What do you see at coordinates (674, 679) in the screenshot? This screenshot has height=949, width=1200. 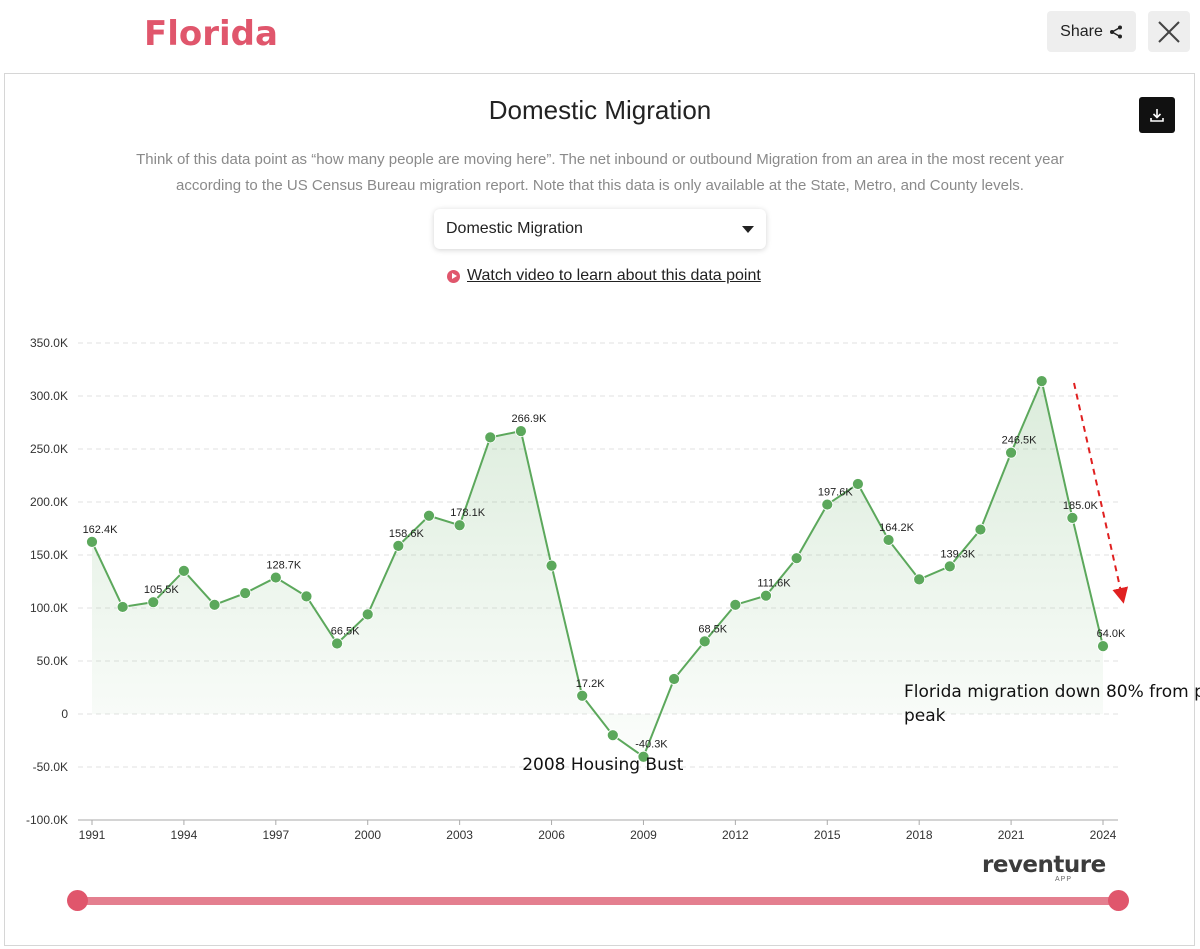 I see `data-point-2010` at bounding box center [674, 679].